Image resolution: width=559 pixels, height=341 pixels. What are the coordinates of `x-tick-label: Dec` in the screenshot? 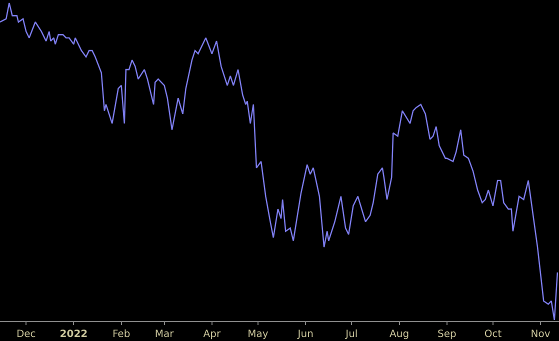 It's located at (26, 334).